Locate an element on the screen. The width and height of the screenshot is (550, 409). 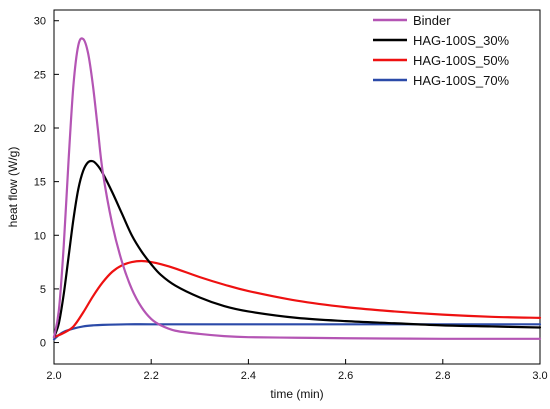
x-axis-label: time (min) is located at coordinates (296, 394).